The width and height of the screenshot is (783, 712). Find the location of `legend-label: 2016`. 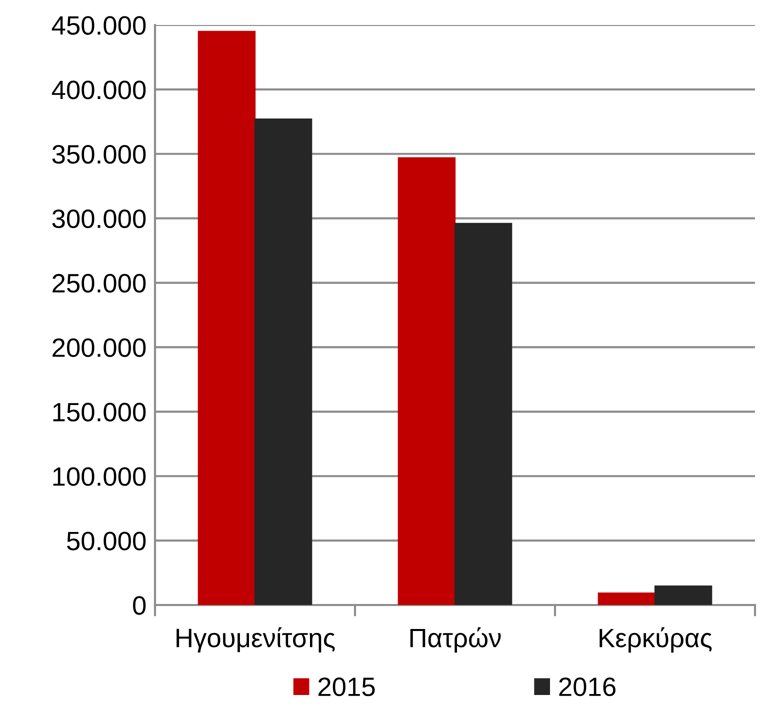

legend-label: 2016 is located at coordinates (587, 686).